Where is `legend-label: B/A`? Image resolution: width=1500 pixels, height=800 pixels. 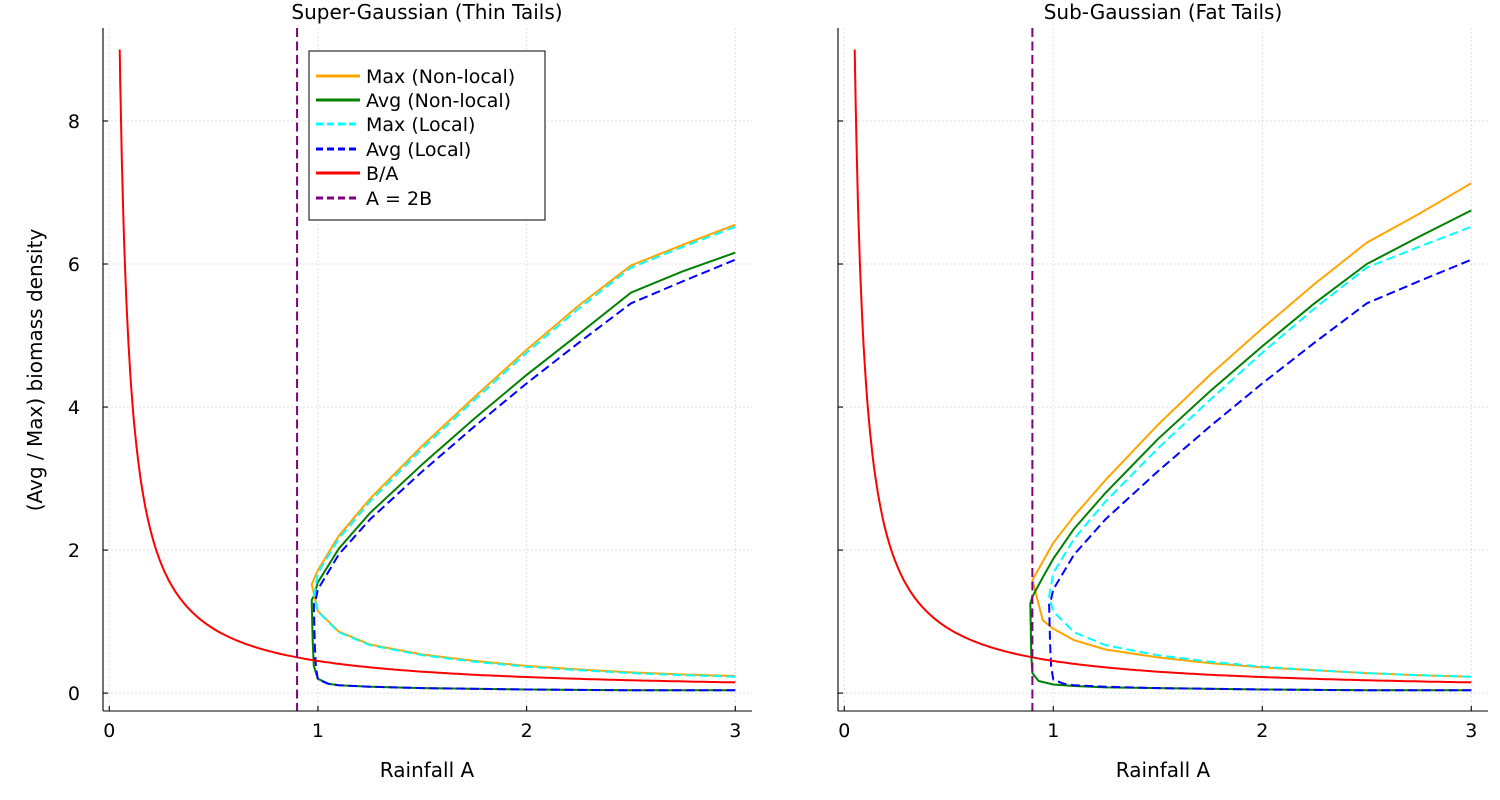 legend-label: B/A is located at coordinates (382, 174).